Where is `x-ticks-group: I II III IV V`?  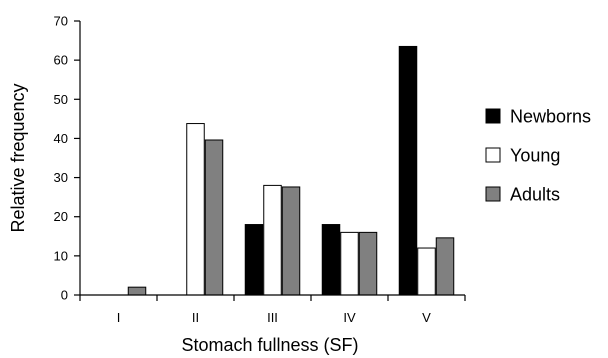
x-ticks-group: I II III IV V is located at coordinates (272, 310).